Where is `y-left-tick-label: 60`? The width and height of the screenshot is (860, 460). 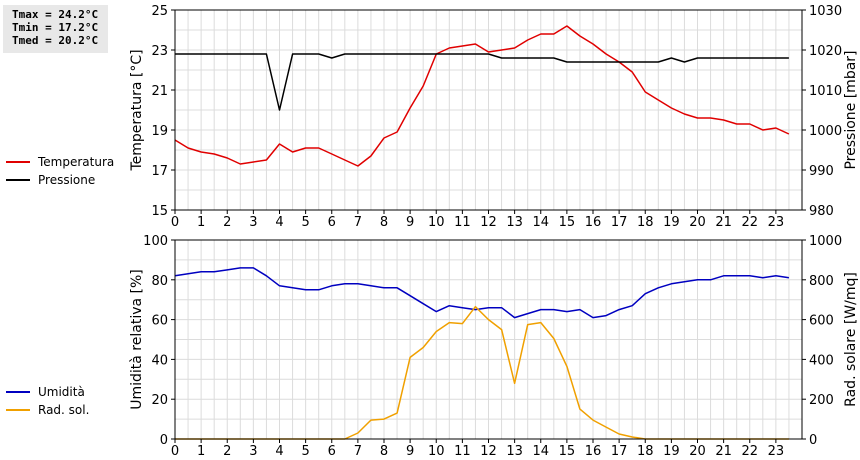 y-left-tick-label: 60 is located at coordinates (159, 321).